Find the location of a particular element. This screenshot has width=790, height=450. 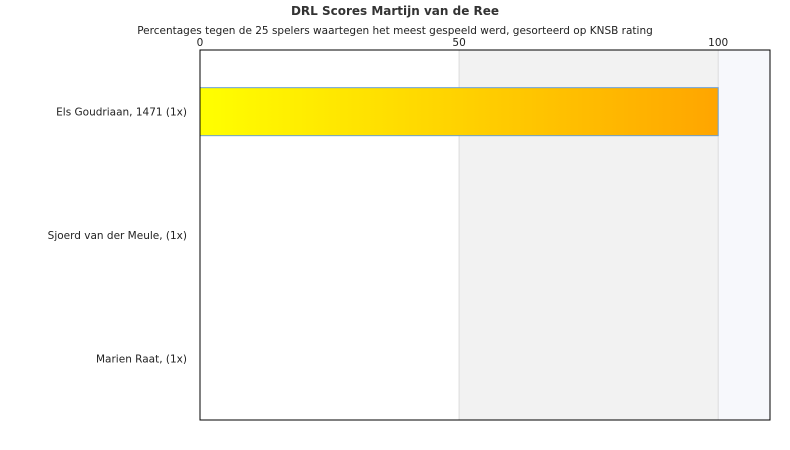

chart-title: DRL Scores Martijn van de Ree is located at coordinates (395, 11).